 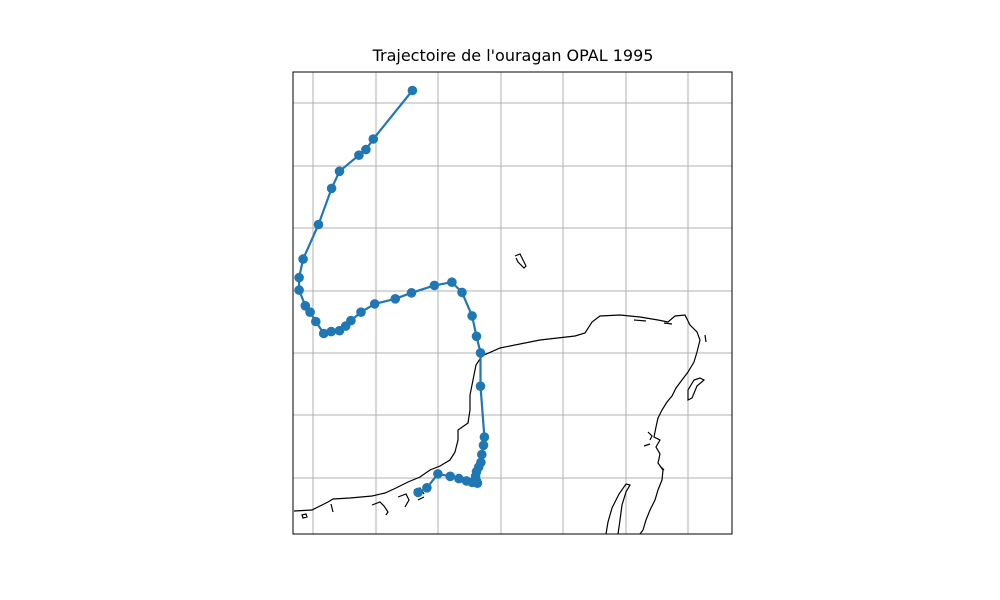 What do you see at coordinates (670, 395) in the screenshot?
I see `coastline-keys` at bounding box center [670, 395].